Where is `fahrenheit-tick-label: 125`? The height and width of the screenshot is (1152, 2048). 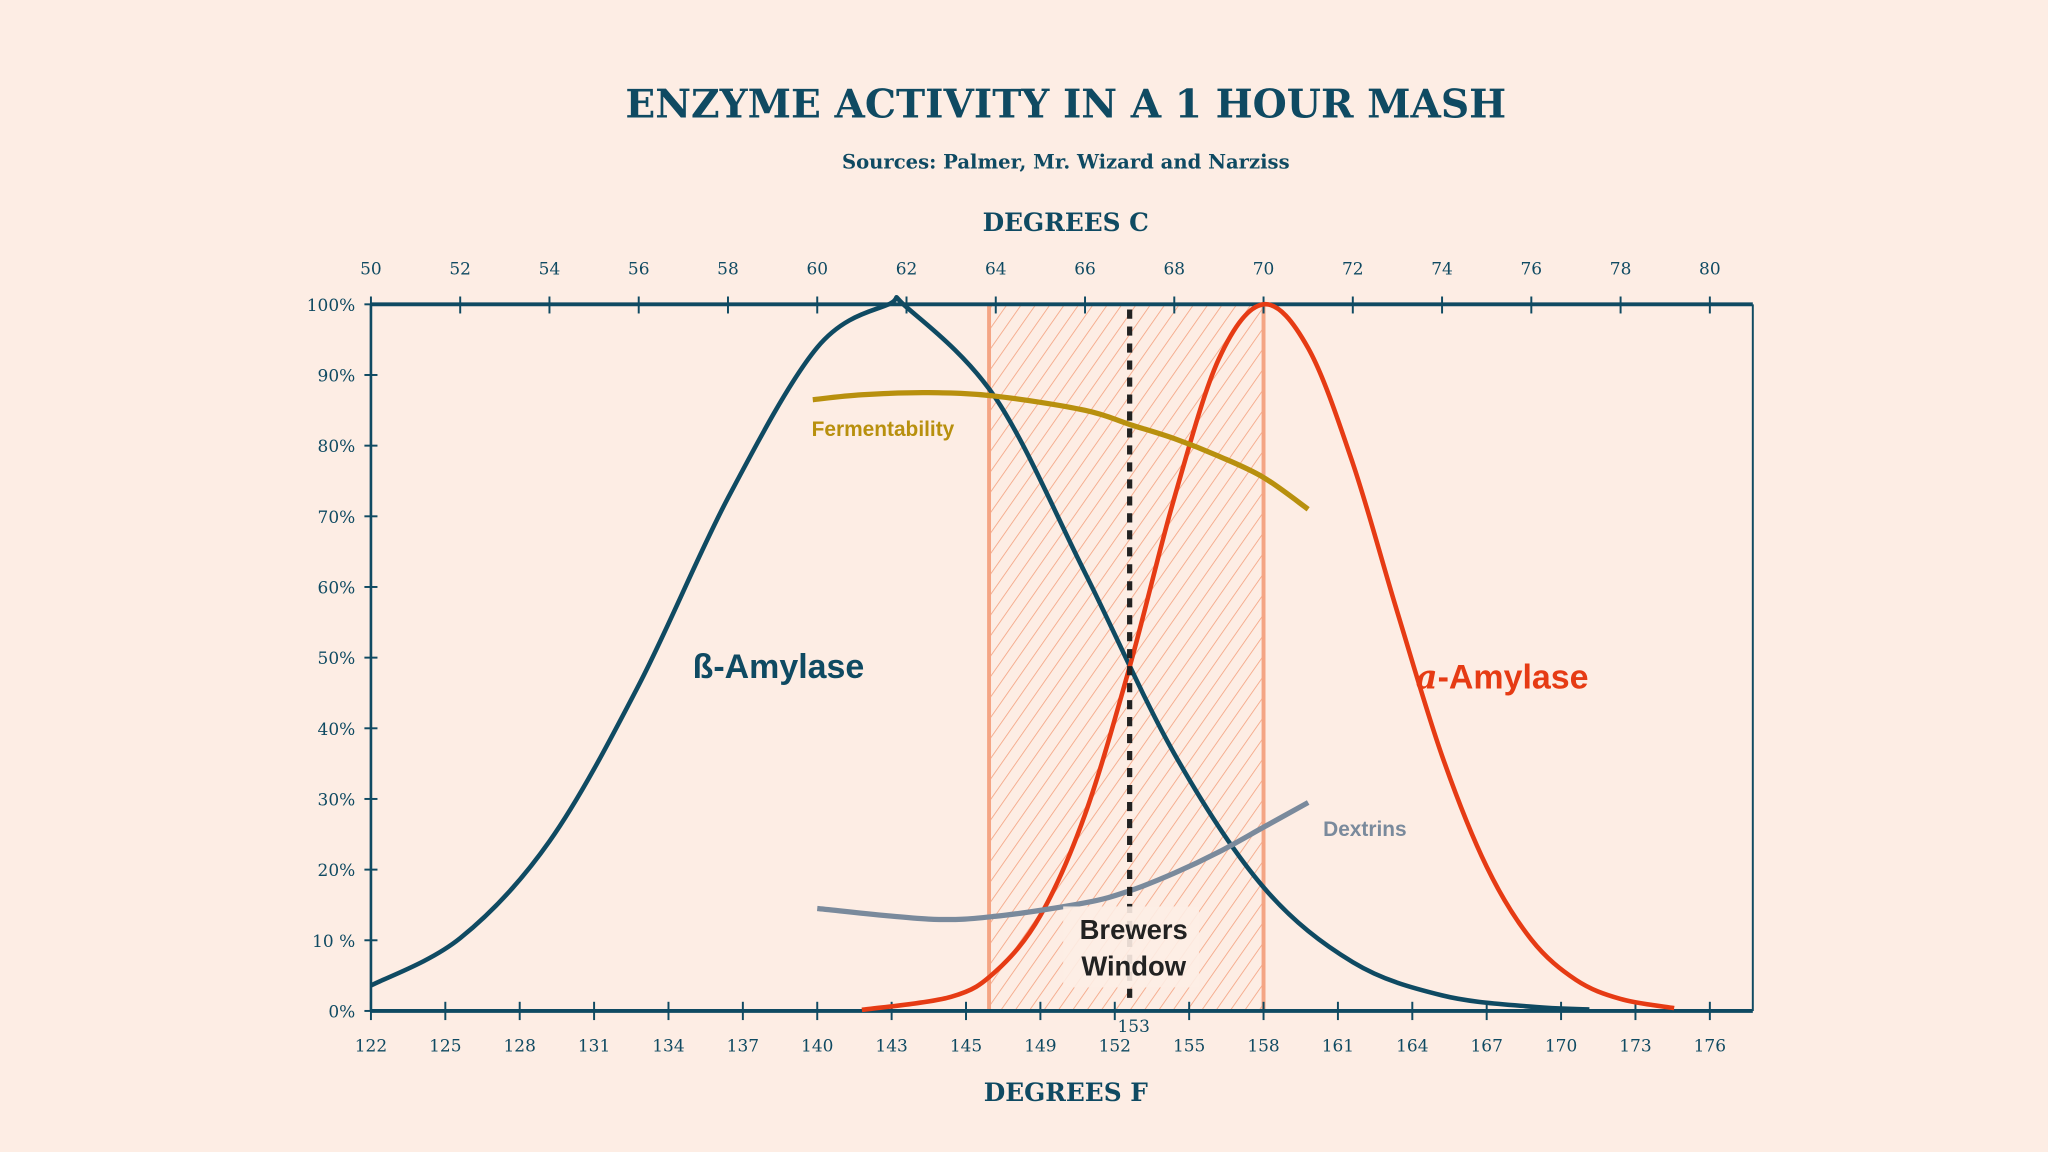
fahrenheit-tick-label: 125 is located at coordinates (445, 1046).